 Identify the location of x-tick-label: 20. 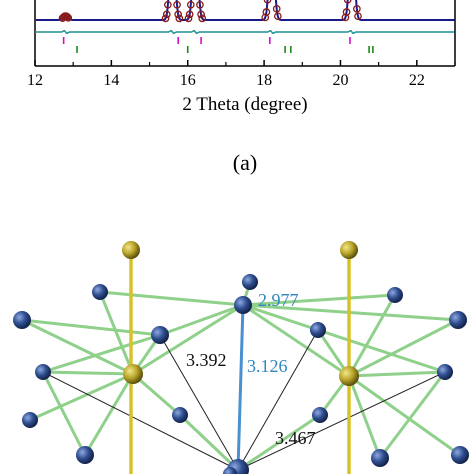
(340, 80).